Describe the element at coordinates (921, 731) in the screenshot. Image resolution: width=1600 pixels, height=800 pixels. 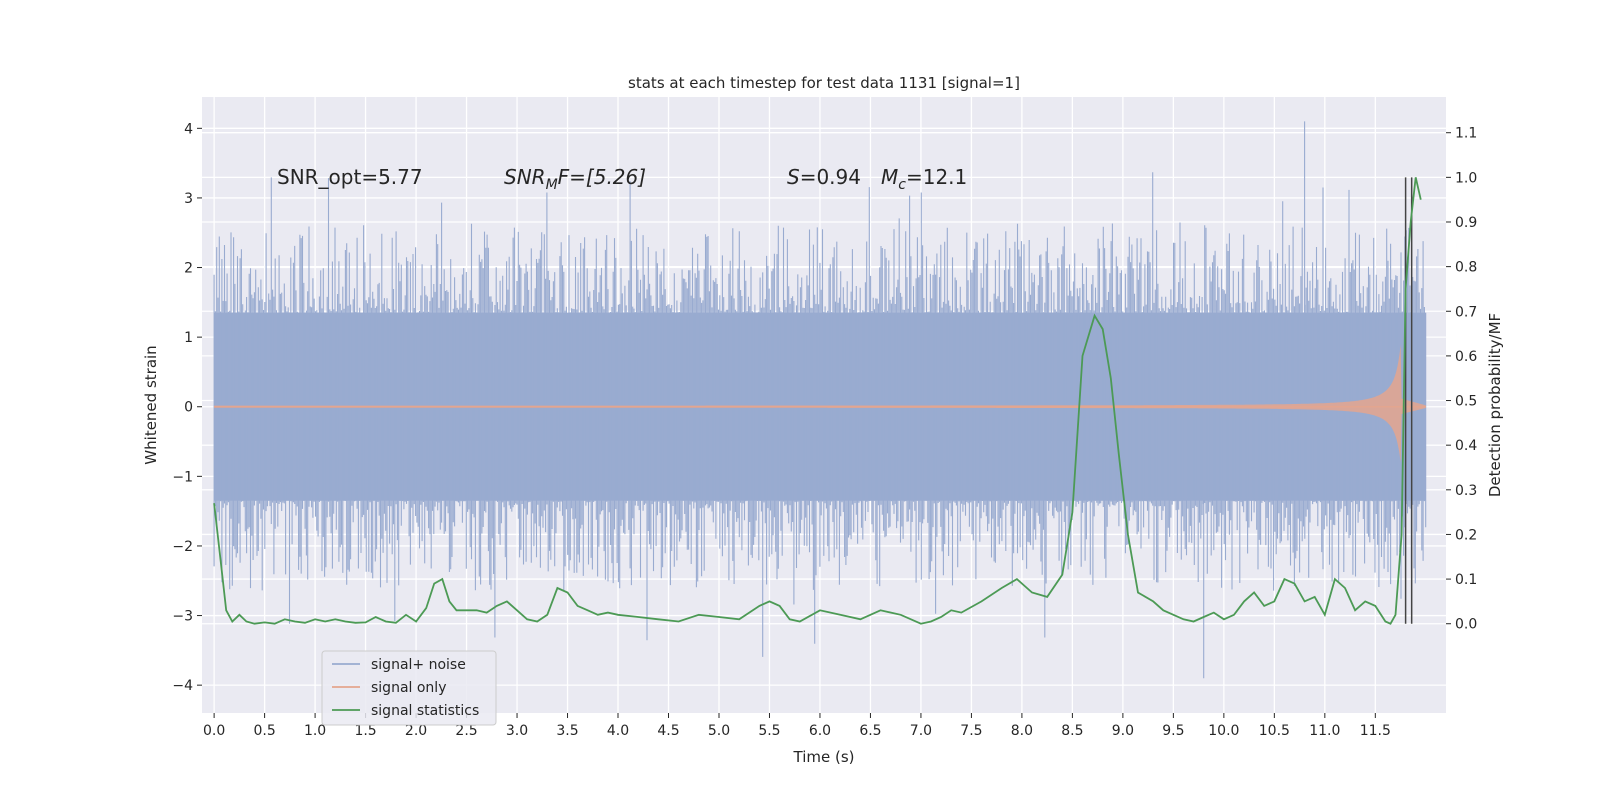
I see `x-tick-label: 7.0` at that location.